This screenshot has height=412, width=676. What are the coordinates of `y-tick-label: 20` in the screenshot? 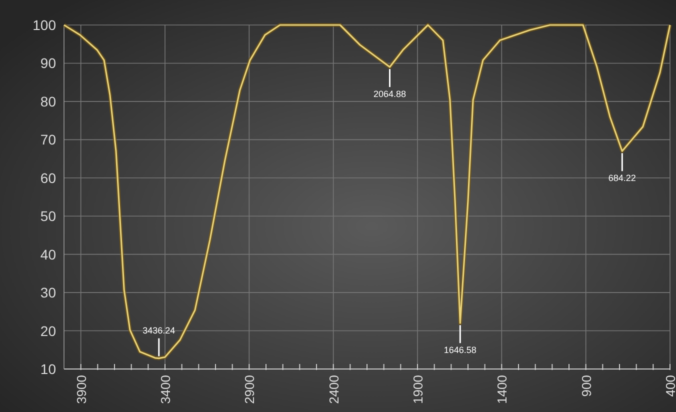 It's located at (48, 330).